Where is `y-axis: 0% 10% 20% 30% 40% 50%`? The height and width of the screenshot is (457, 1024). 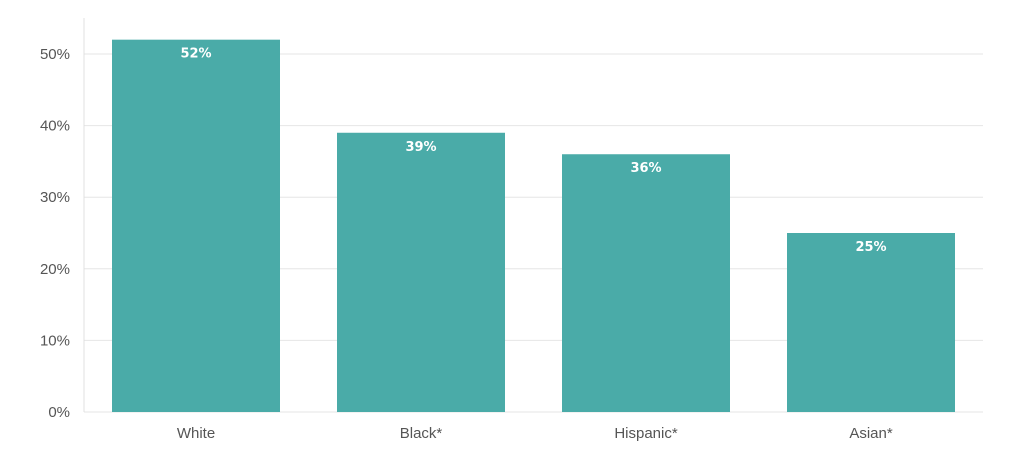 y-axis: 0% 10% 20% 30% 40% 50% is located at coordinates (62, 219).